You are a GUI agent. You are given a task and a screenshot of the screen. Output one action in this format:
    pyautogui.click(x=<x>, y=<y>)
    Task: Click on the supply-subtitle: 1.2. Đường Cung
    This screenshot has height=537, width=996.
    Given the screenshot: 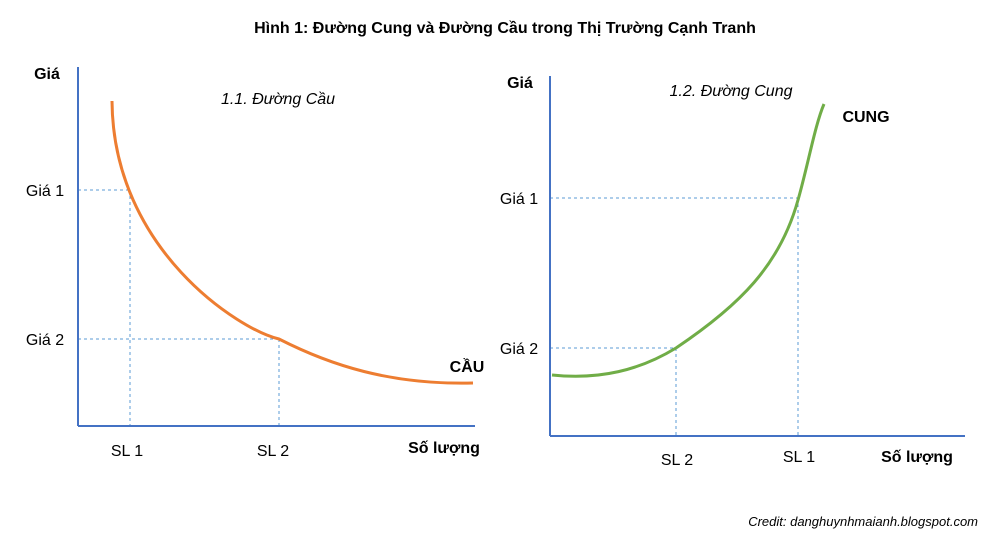 What is the action you would take?
    pyautogui.click(x=731, y=91)
    